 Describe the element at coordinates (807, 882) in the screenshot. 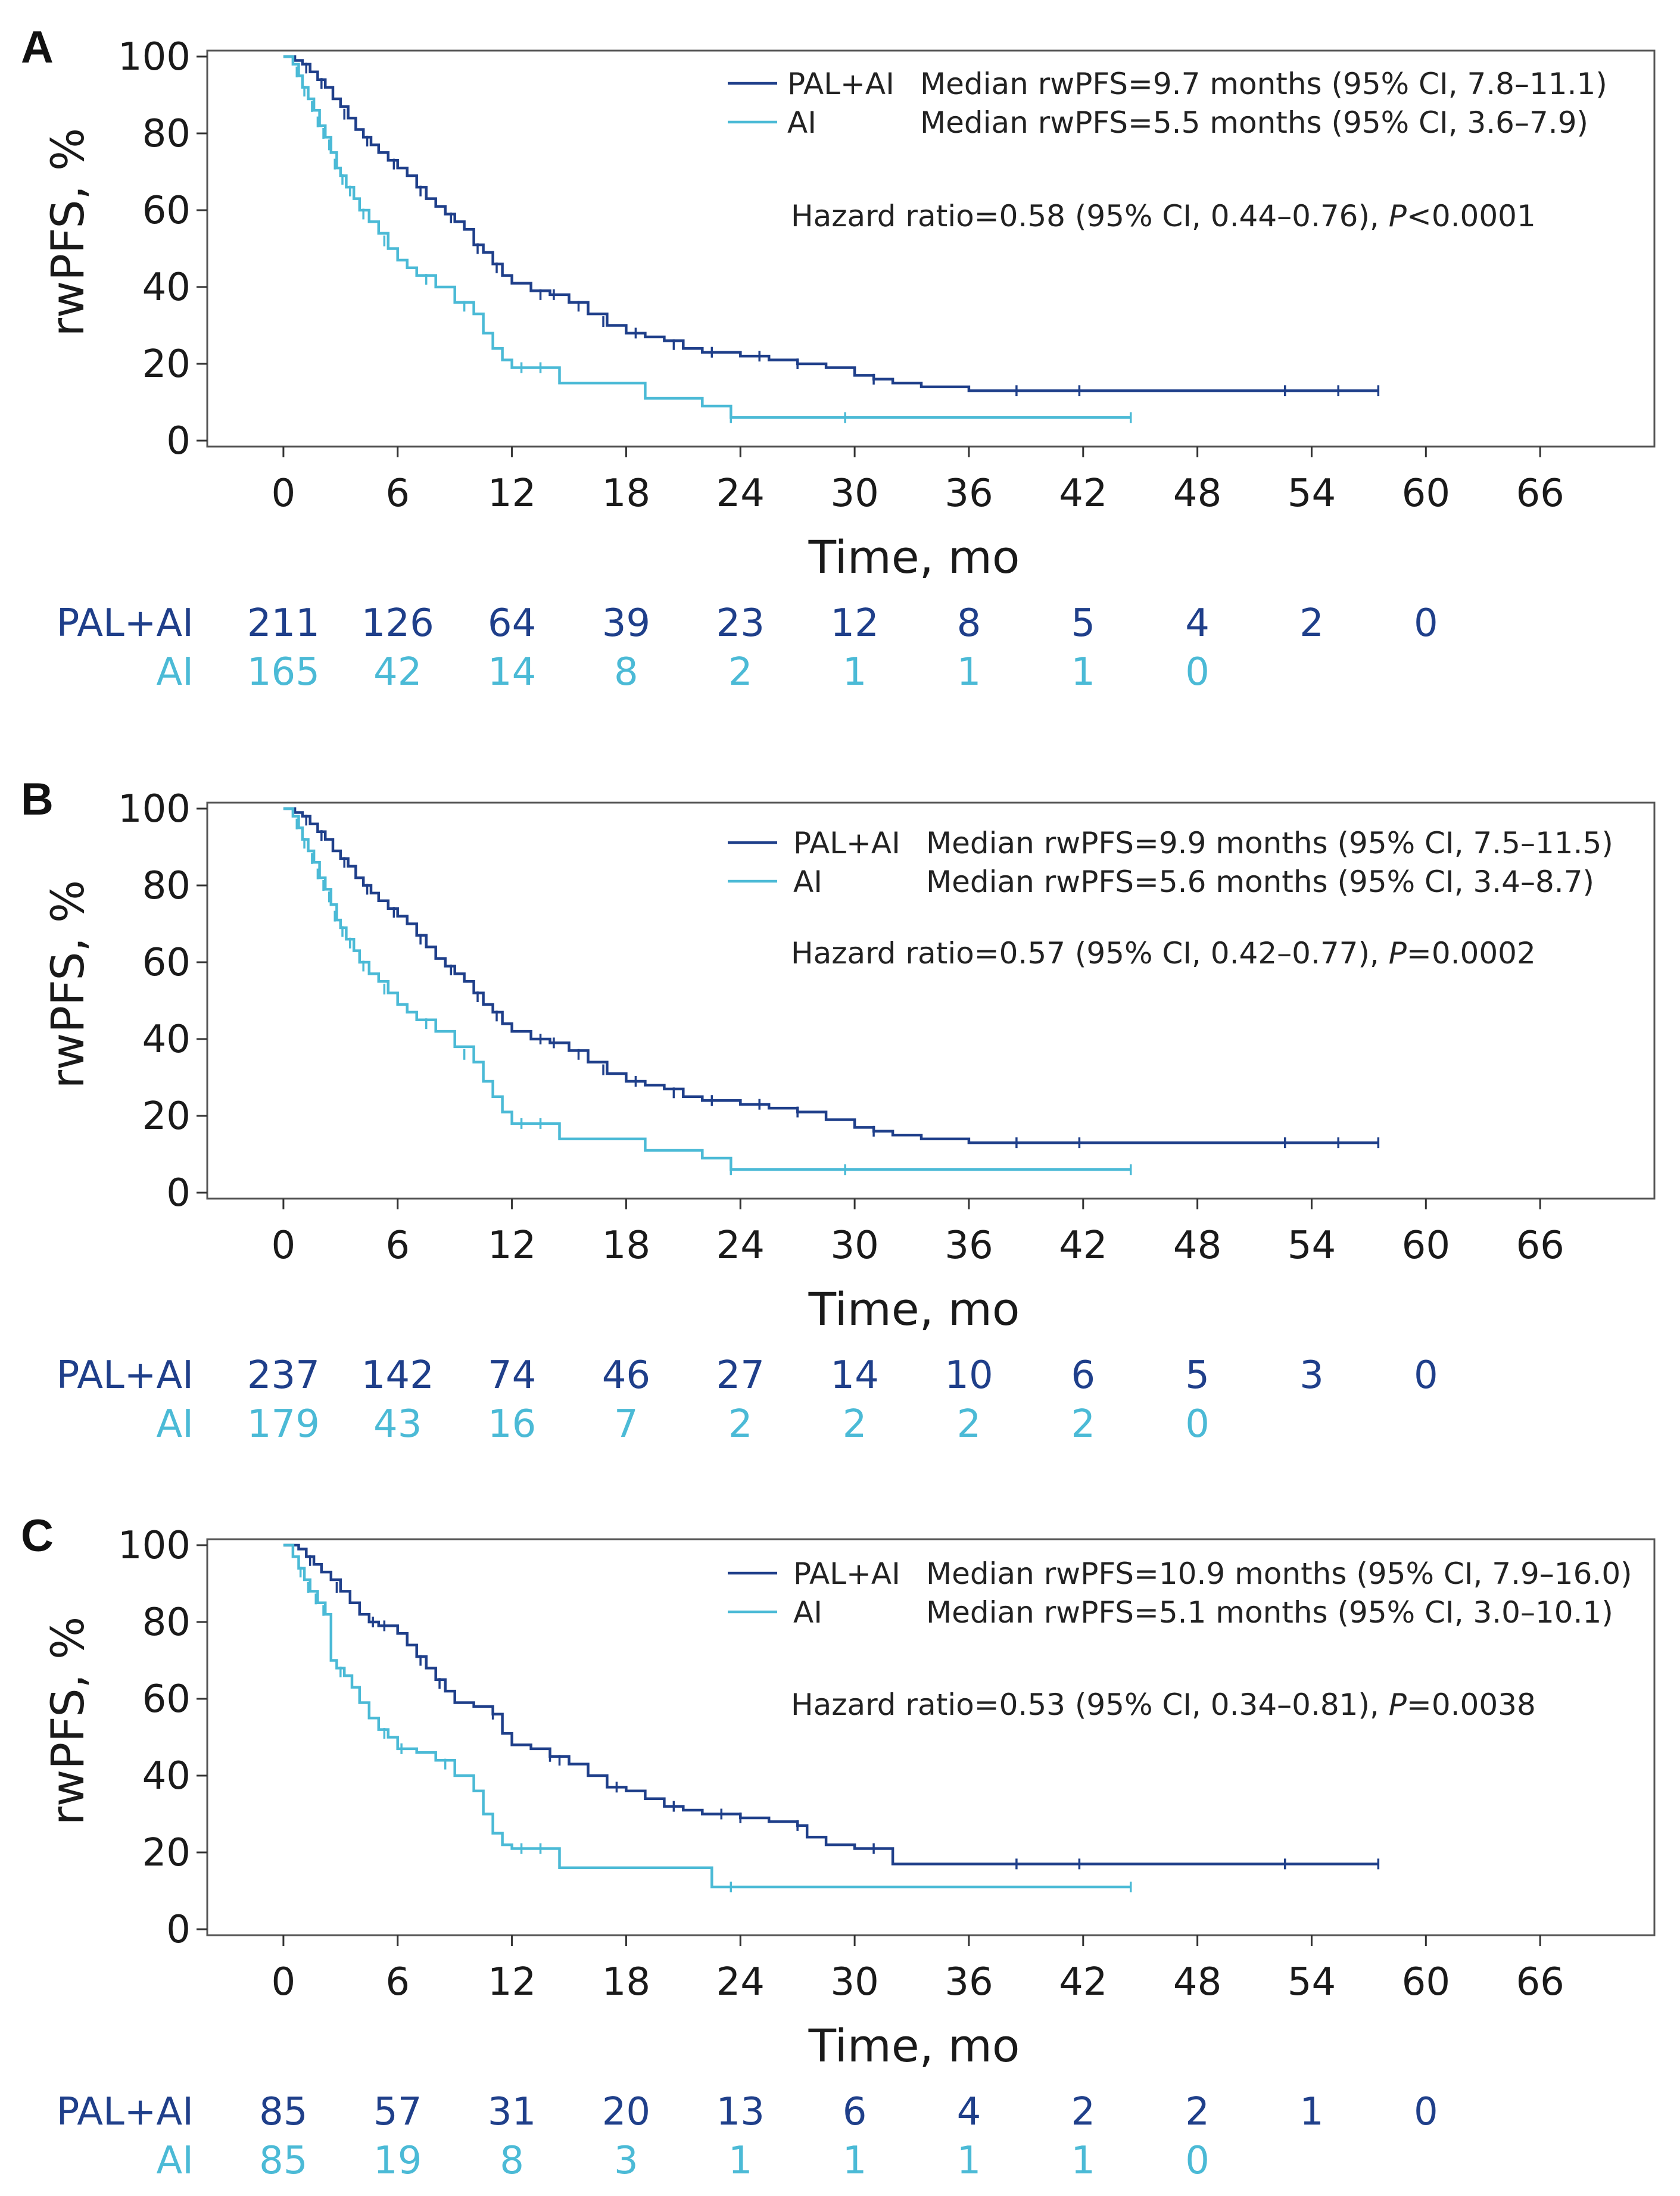

I see `panel-b-legend-label-ai: AI` at that location.